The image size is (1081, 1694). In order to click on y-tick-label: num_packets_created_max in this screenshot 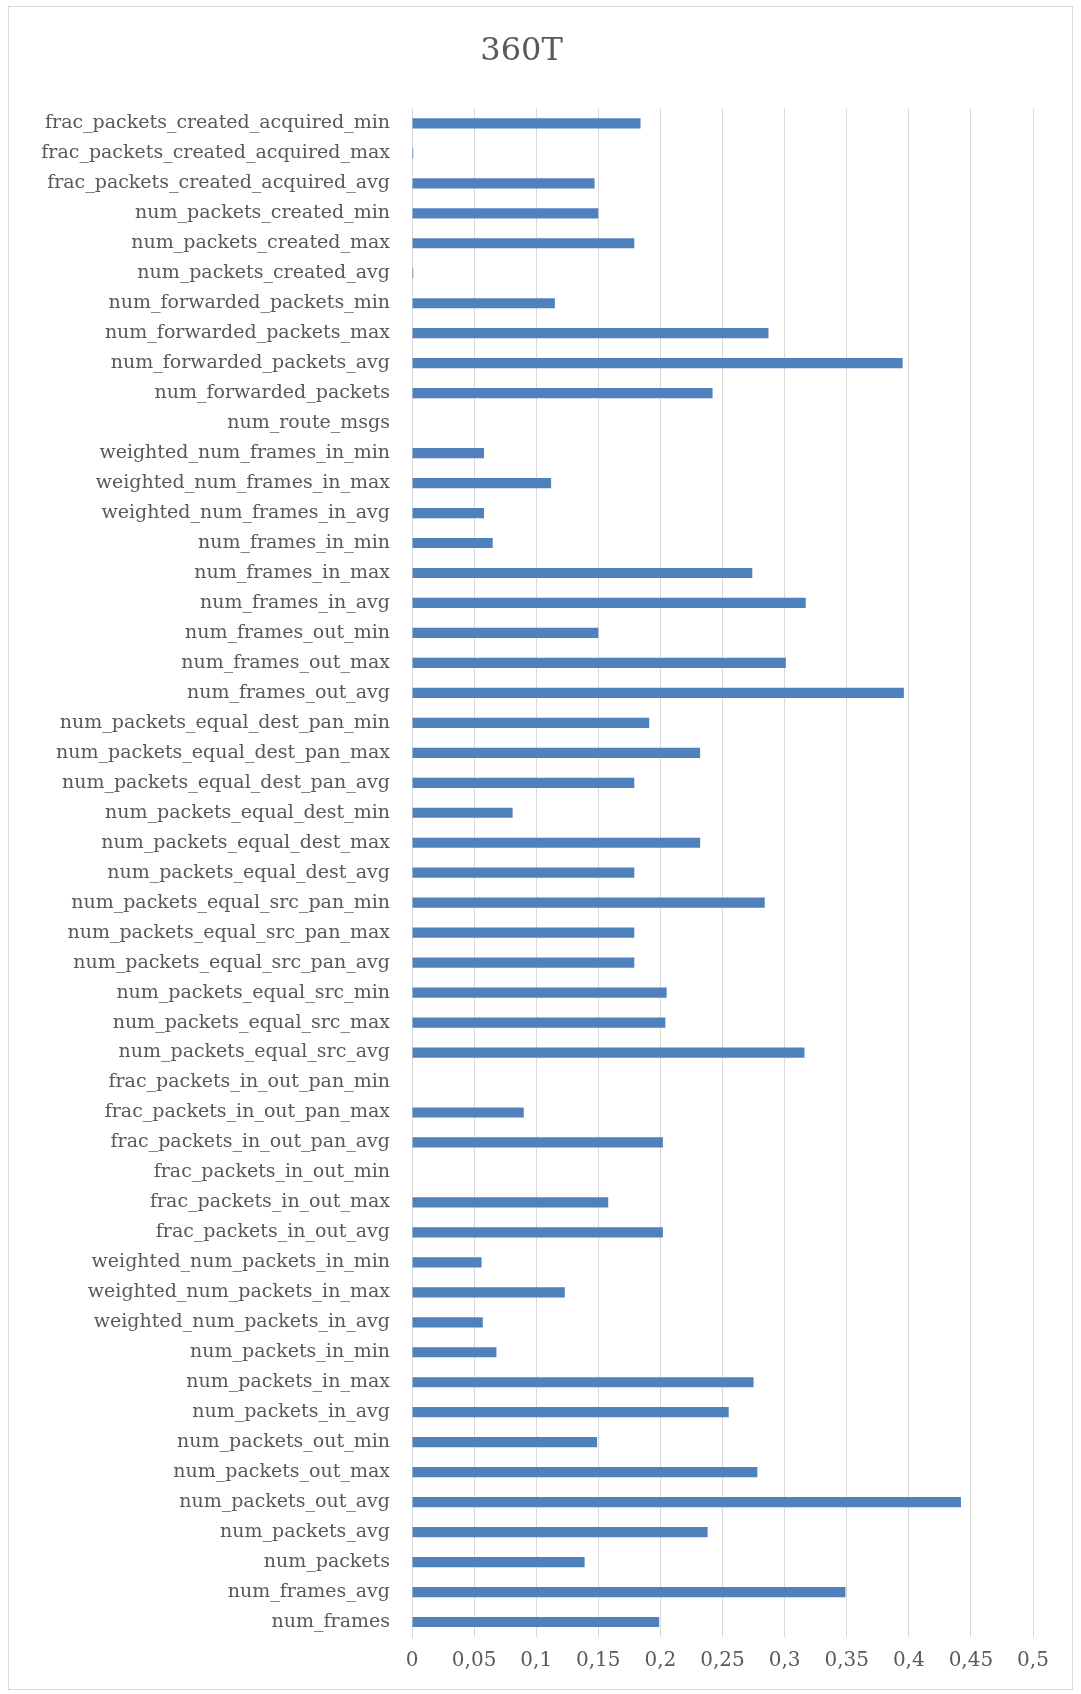, I will do `click(261, 242)`.